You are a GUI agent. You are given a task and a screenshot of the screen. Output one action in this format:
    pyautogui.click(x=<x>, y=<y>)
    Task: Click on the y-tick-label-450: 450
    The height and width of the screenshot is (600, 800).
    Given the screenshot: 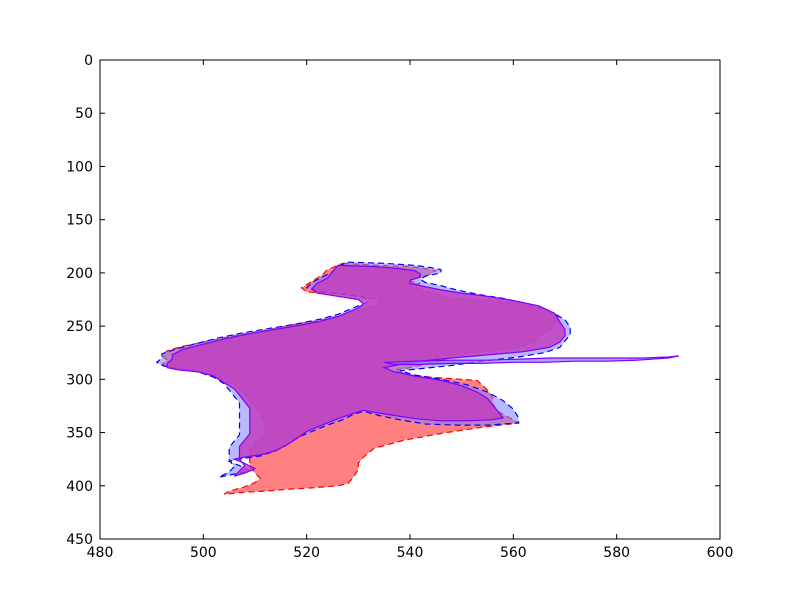 What is the action you would take?
    pyautogui.click(x=79, y=540)
    